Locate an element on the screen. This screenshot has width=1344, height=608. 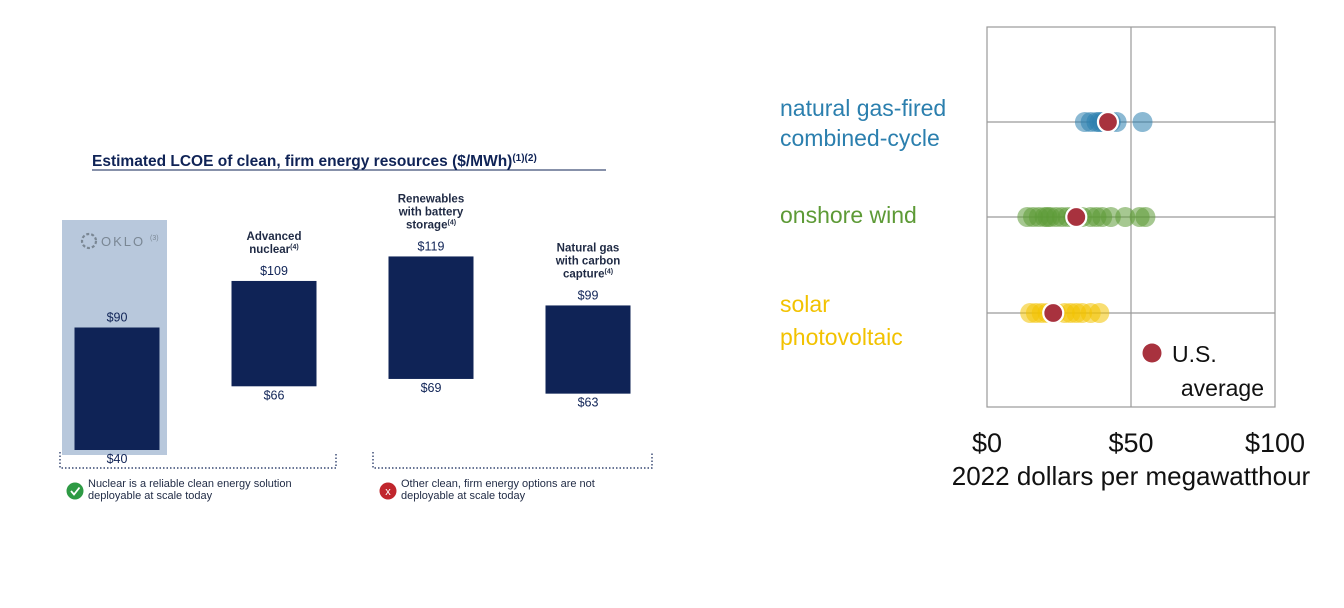
x-axis-label: 2022 dollars per megawatthour is located at coordinates (1131, 476).